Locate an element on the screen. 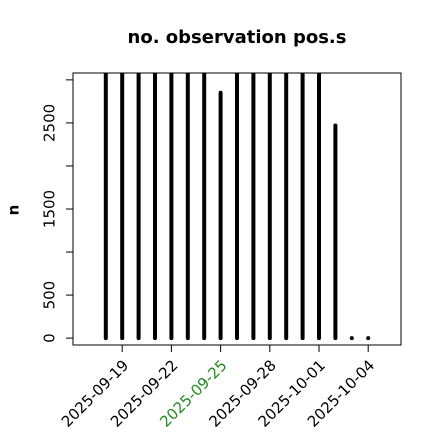  y-axis-label: n is located at coordinates (14, 210).